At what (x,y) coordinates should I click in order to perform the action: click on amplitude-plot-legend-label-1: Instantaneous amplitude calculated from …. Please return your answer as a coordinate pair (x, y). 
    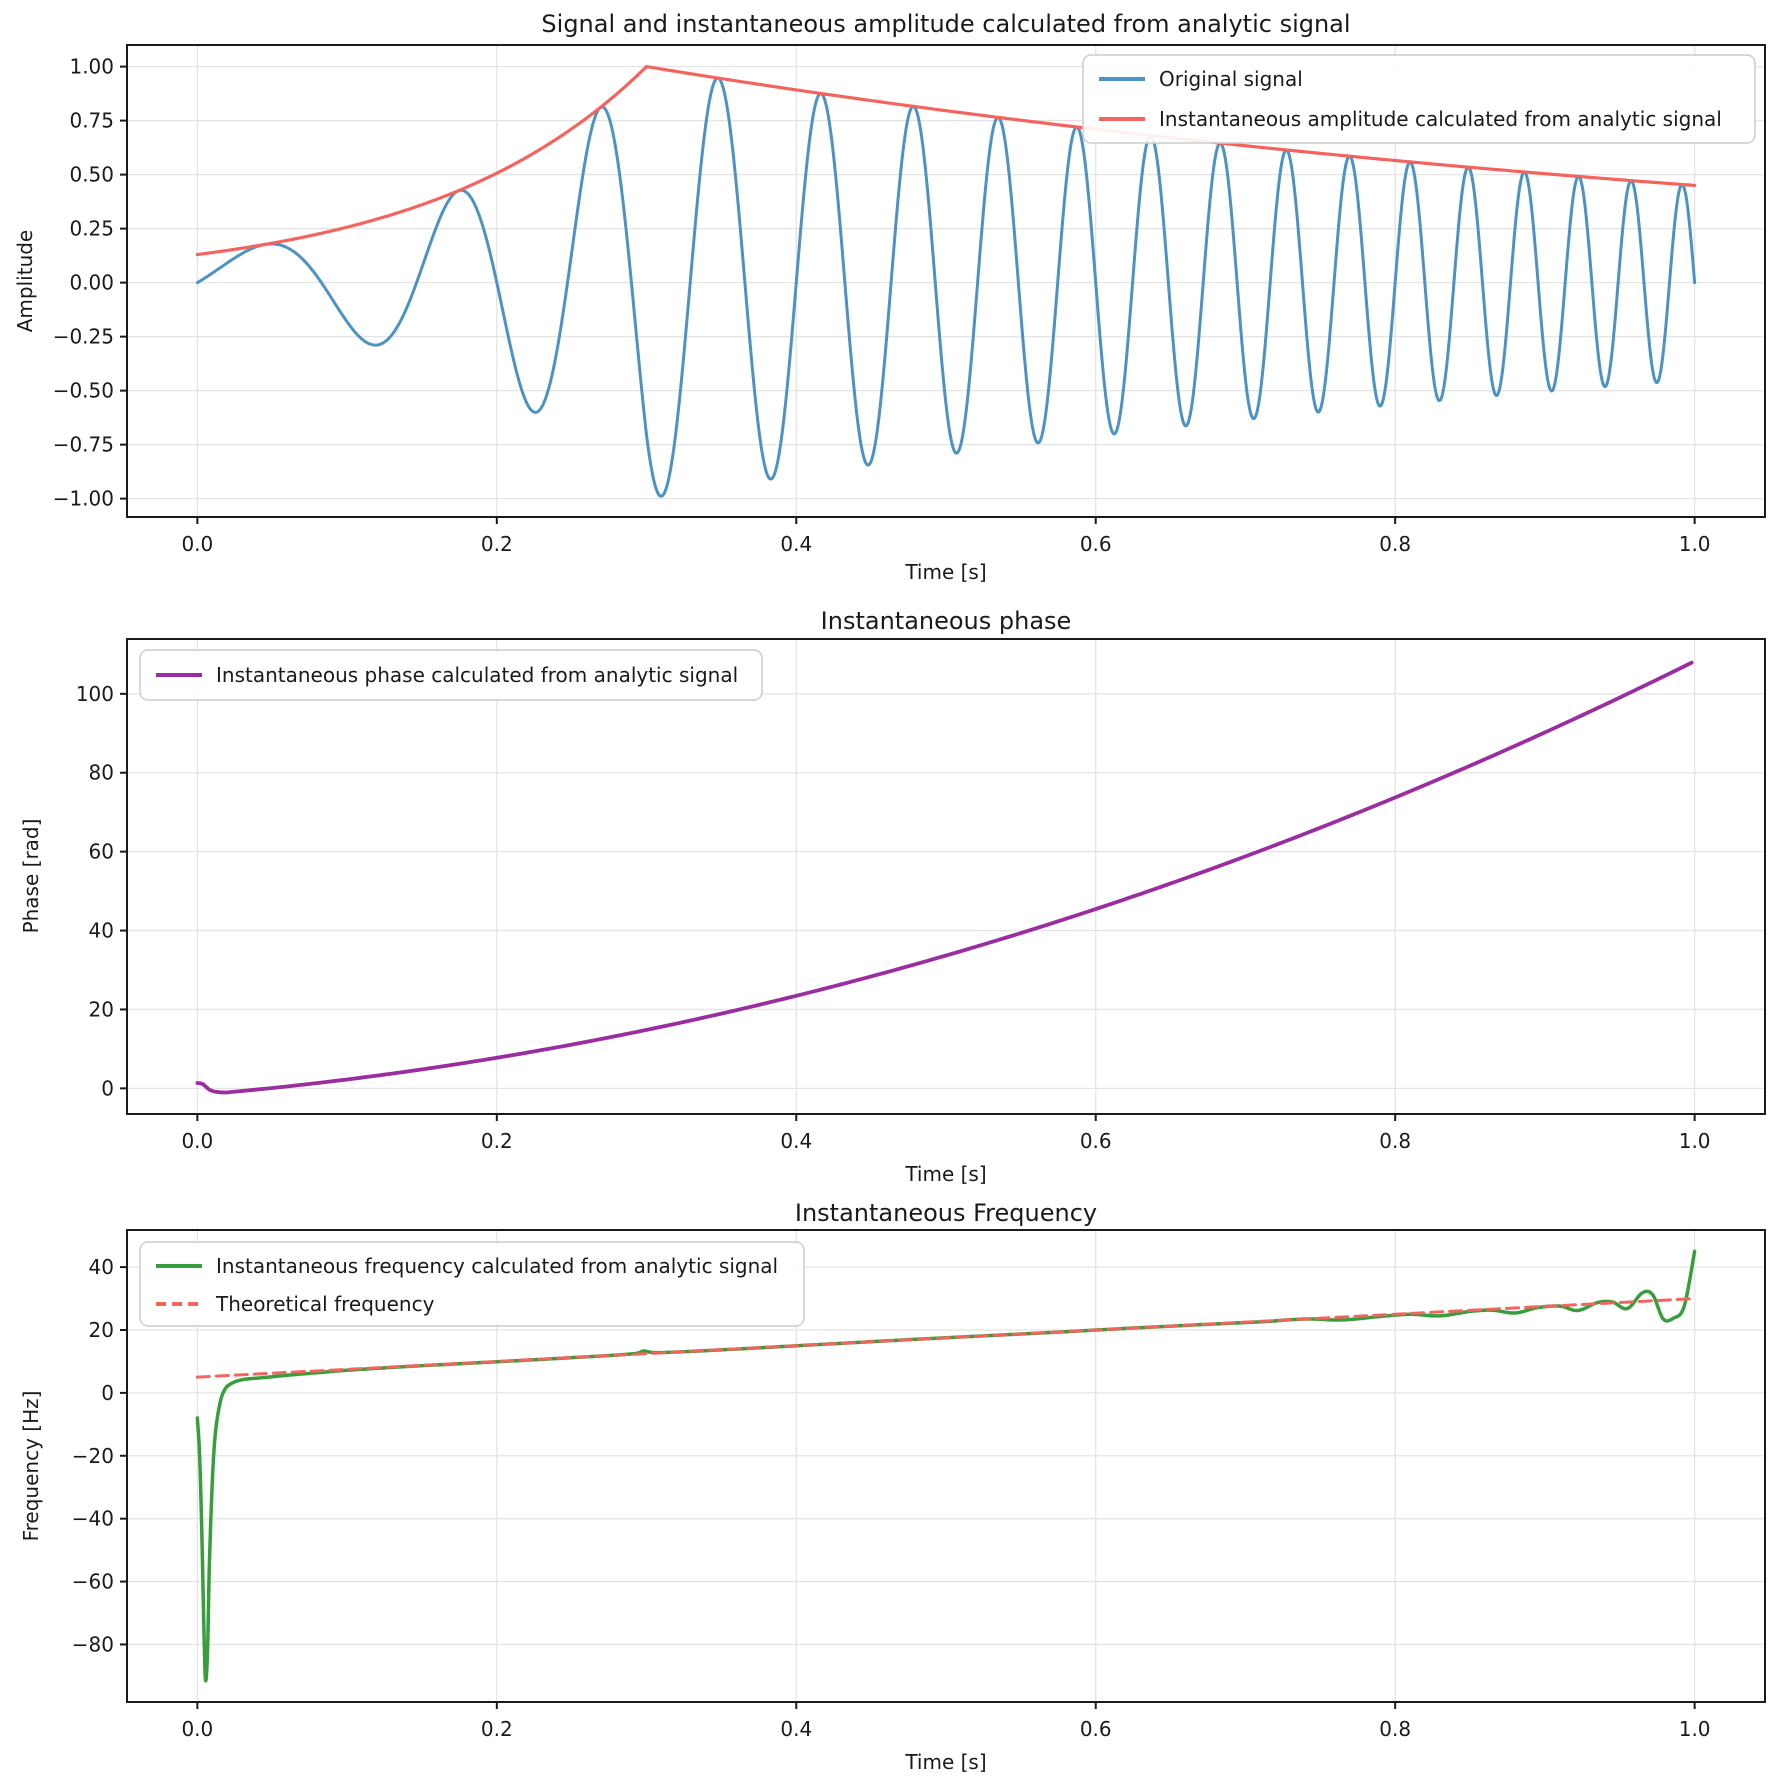
    Looking at the image, I should click on (1440, 119).